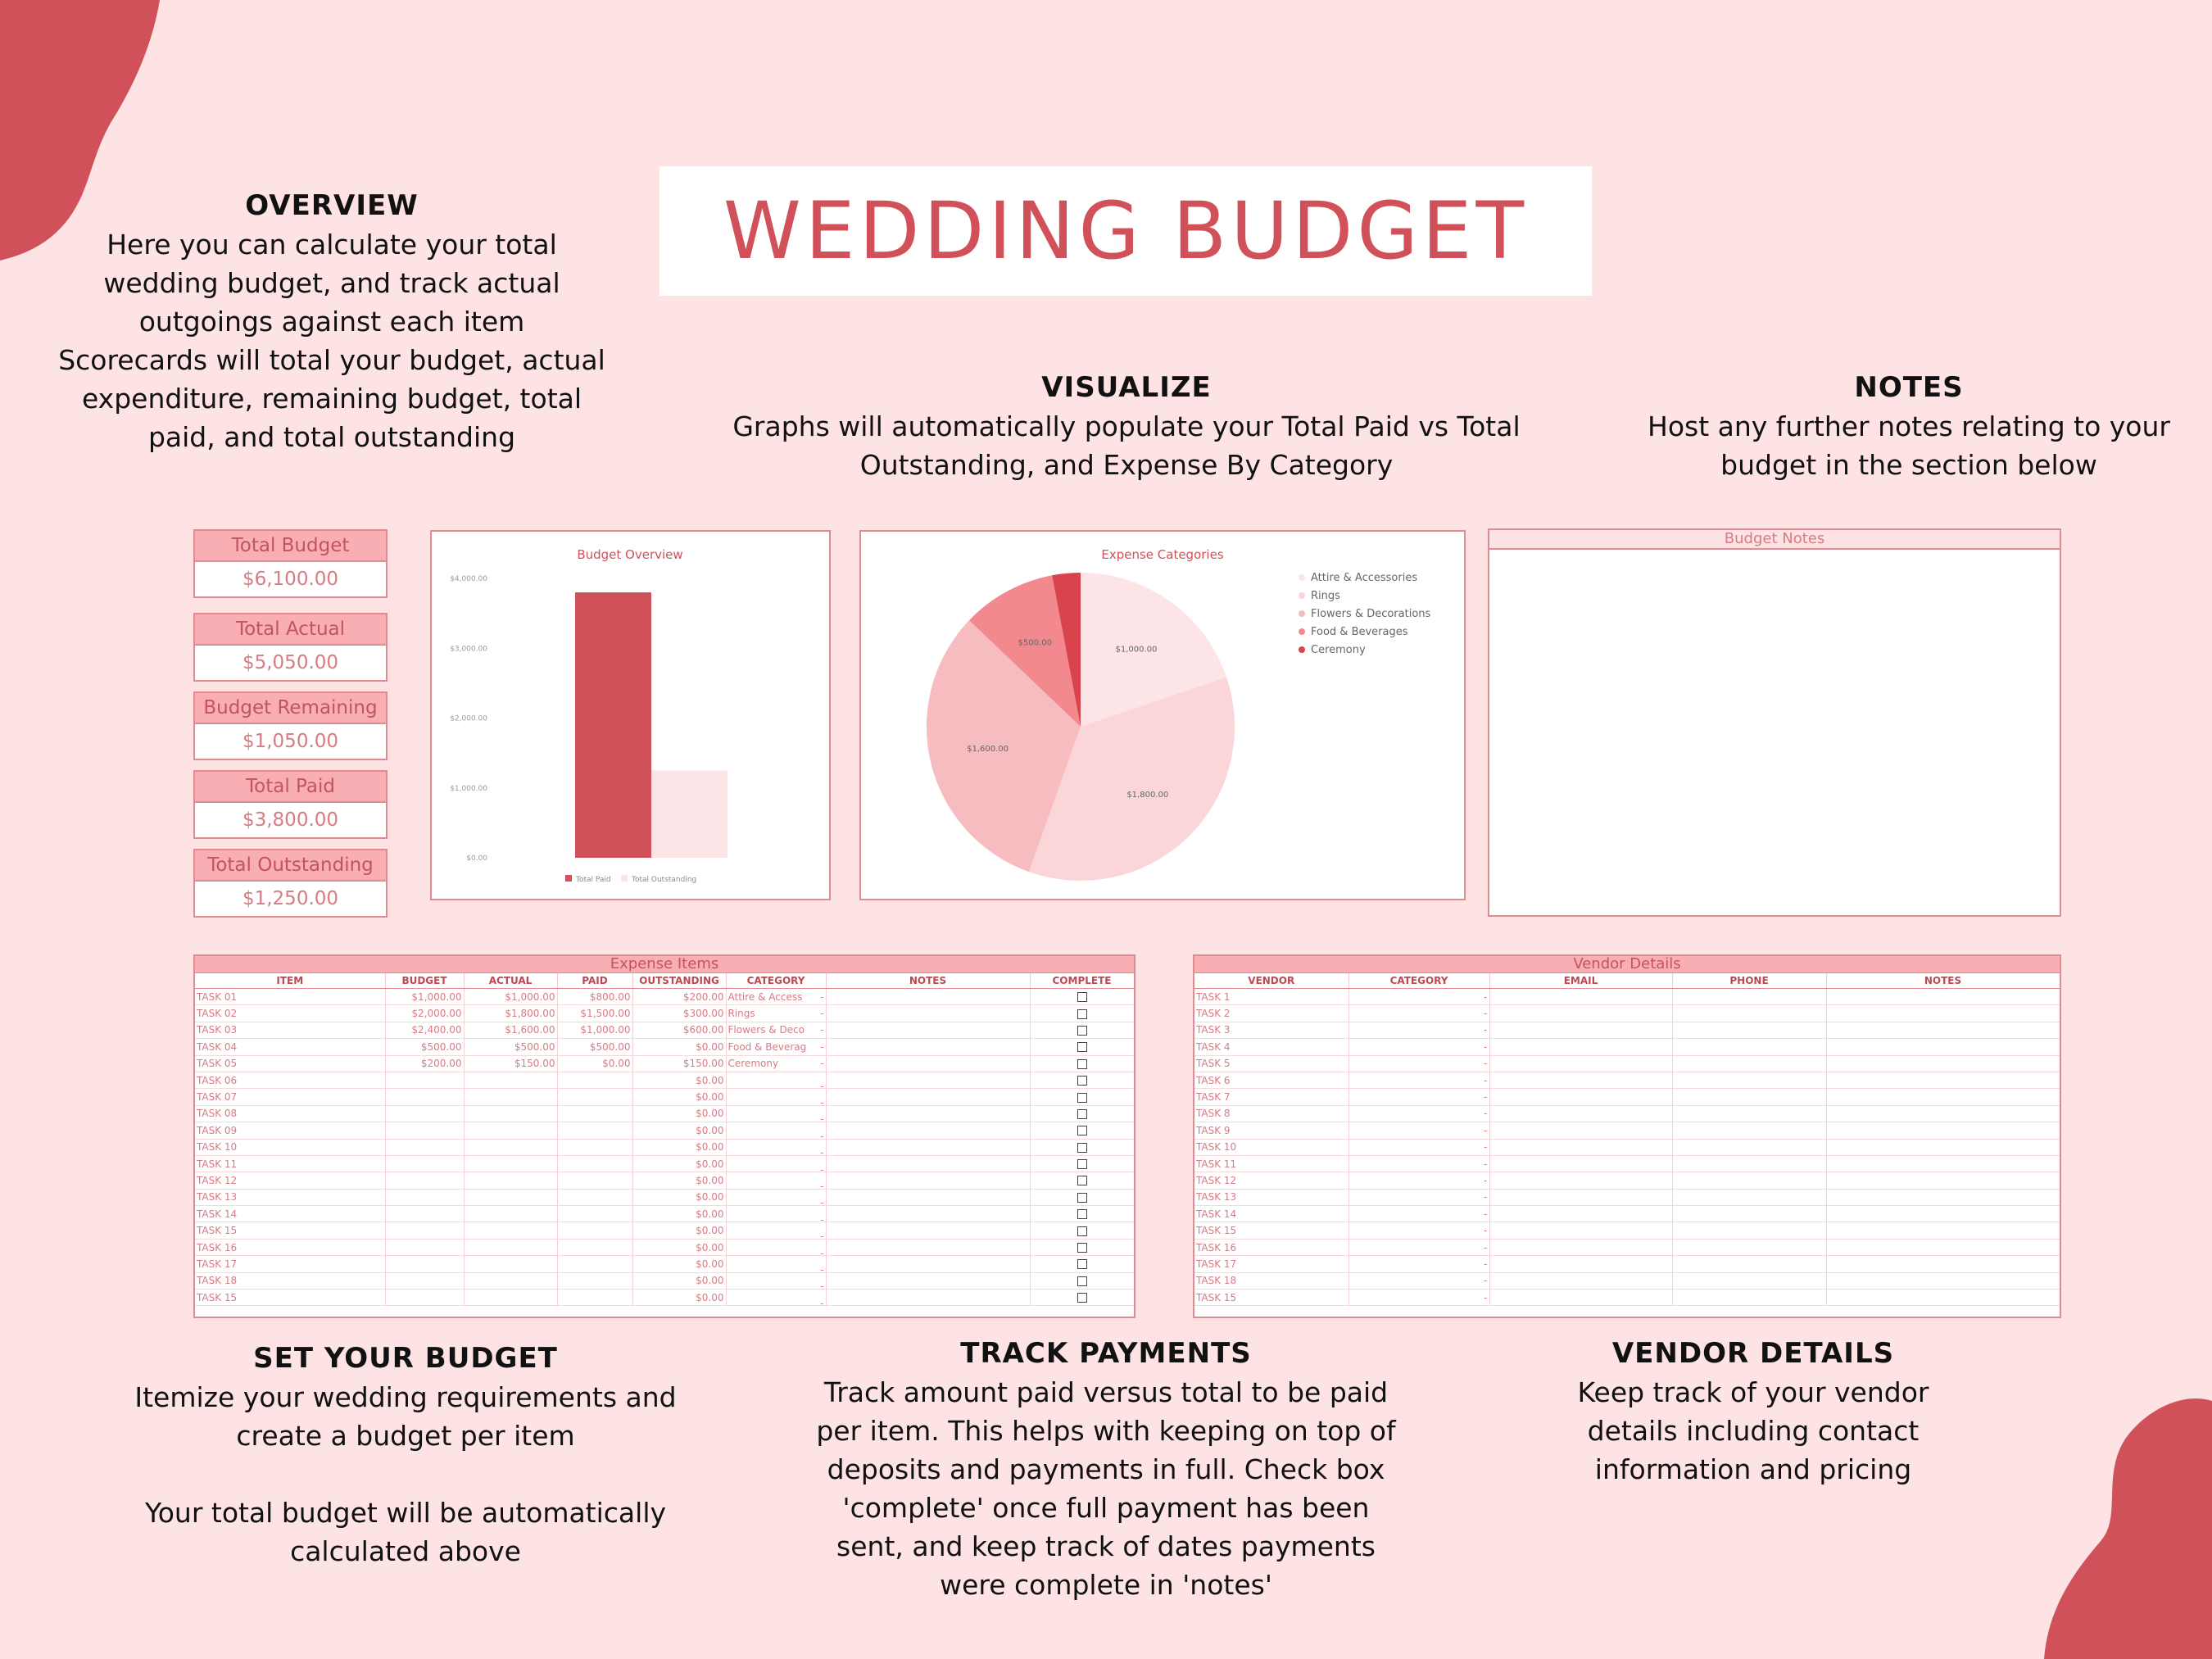 This screenshot has height=1659, width=2212. What do you see at coordinates (776, 1031) in the screenshot?
I see `category-cell: Flowers & Deco -` at bounding box center [776, 1031].